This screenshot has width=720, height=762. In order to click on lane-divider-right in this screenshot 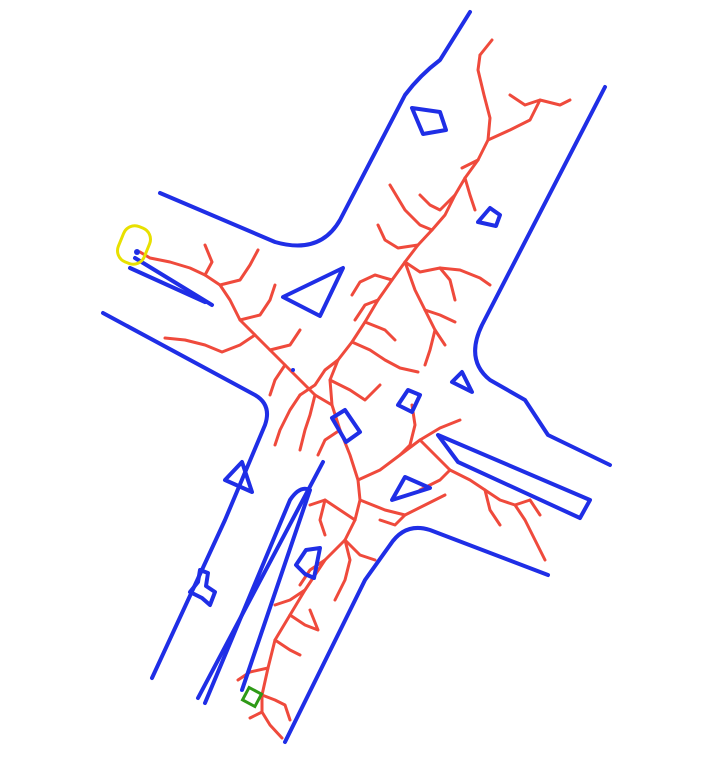, I will do `click(514, 476)`.